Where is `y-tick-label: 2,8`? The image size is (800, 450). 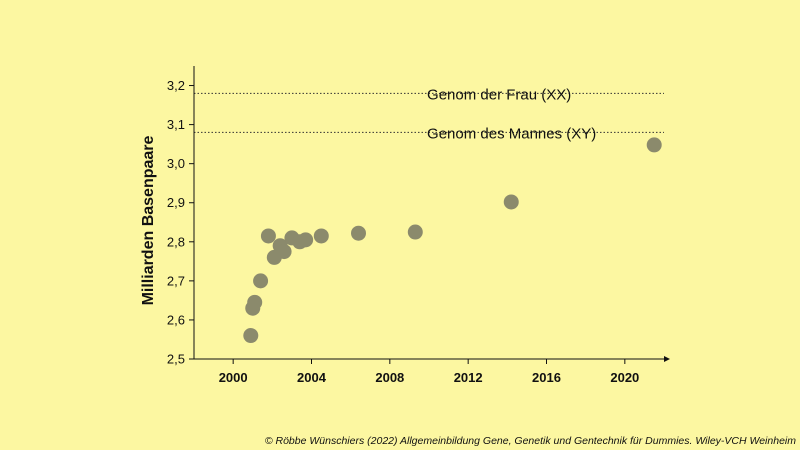
y-tick-label: 2,8 is located at coordinates (176, 241).